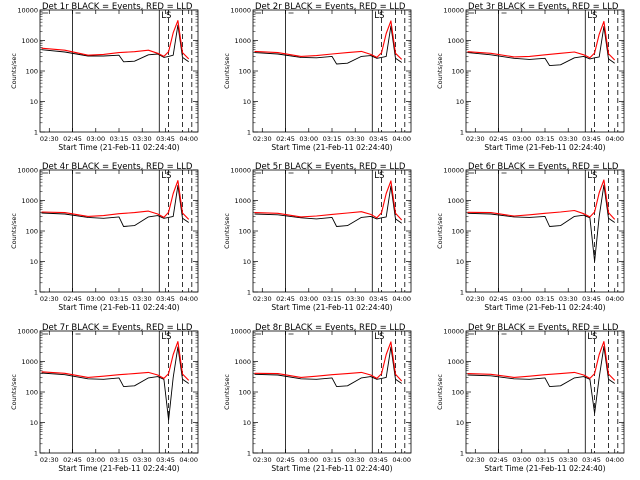 This screenshot has height=480, width=640. I want to click on chart-title: Det 7r BLACK = Events, RED = LLD, so click(117, 328).